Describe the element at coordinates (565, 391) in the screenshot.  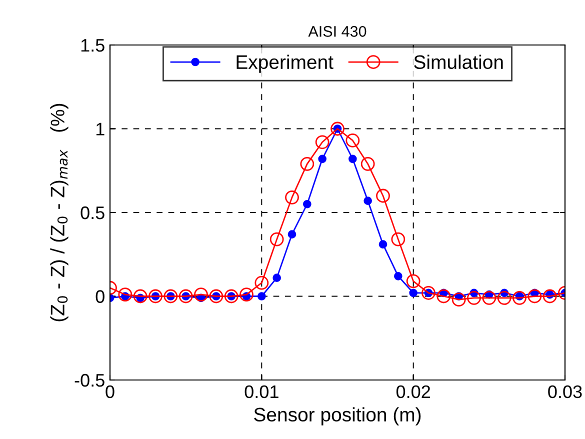
I see `x-tick-label: 0.03` at that location.